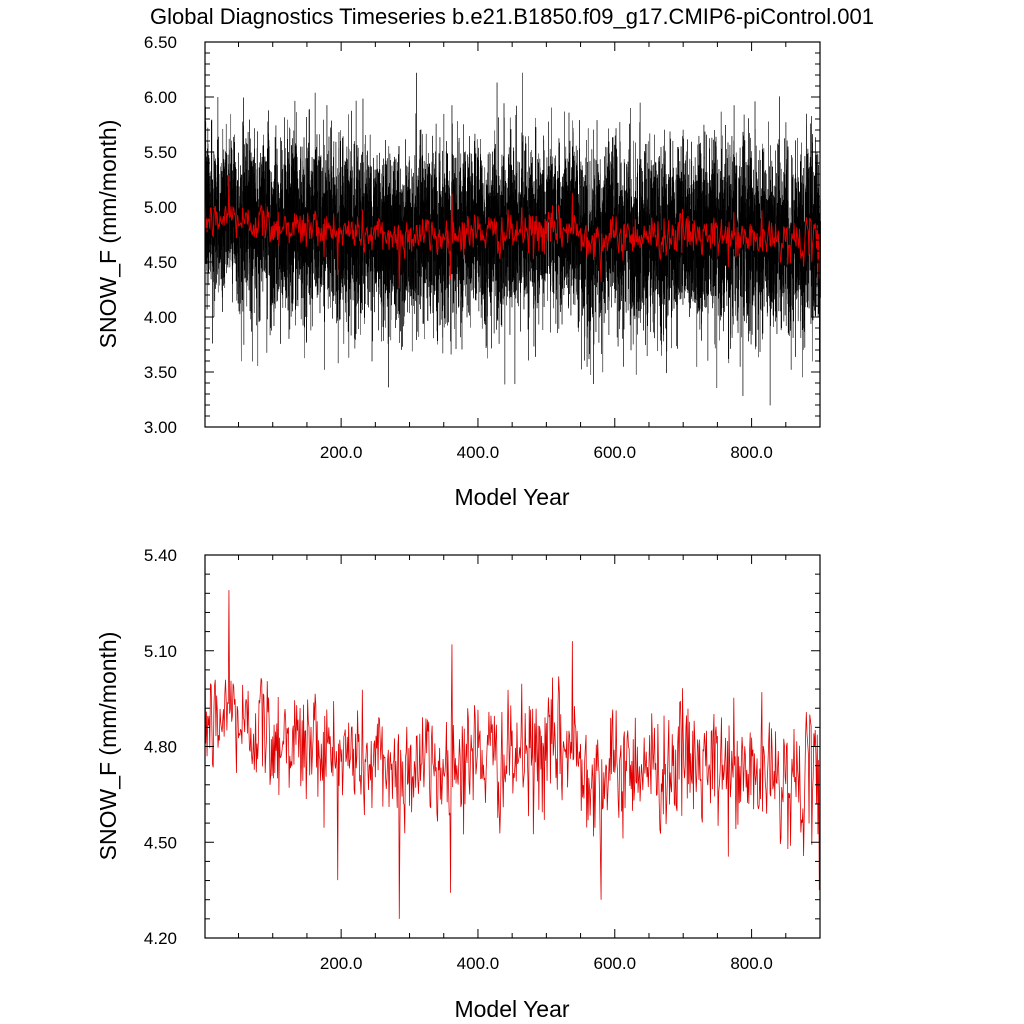  What do you see at coordinates (160, 42) in the screenshot?
I see `y-tick-label: 6.50` at bounding box center [160, 42].